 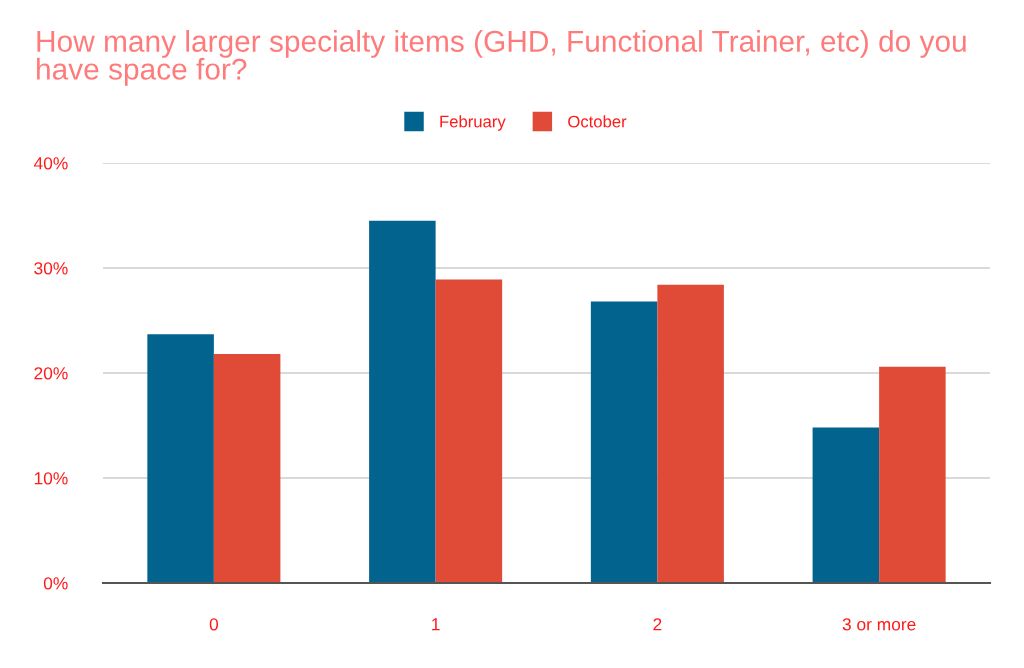 What do you see at coordinates (214, 624) in the screenshot?
I see `x-tick-label: 0` at bounding box center [214, 624].